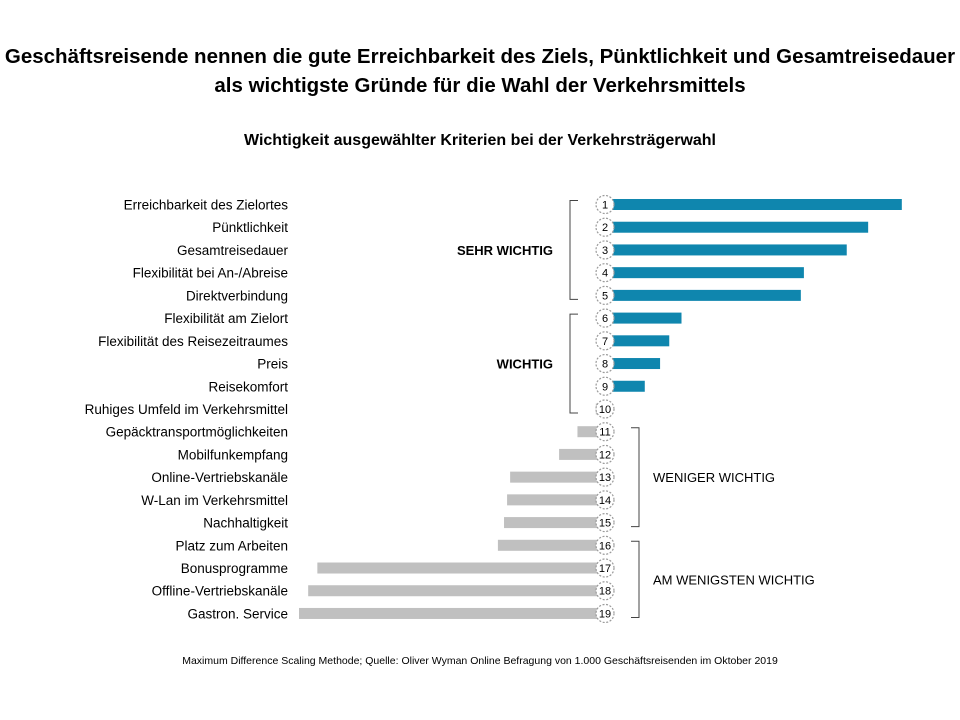  I want to click on rank-label: 19, so click(605, 614).